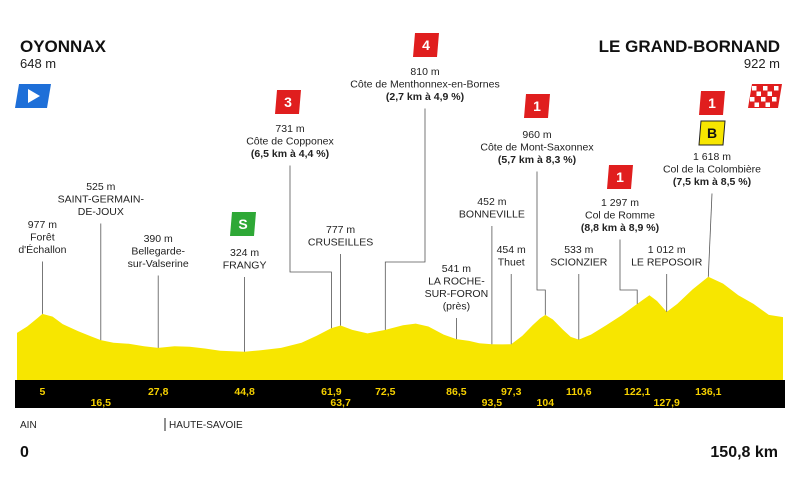 The height and width of the screenshot is (495, 800). What do you see at coordinates (101, 200) in the screenshot?
I see `svg-text: SAINT-GERMAIN-` at bounding box center [101, 200].